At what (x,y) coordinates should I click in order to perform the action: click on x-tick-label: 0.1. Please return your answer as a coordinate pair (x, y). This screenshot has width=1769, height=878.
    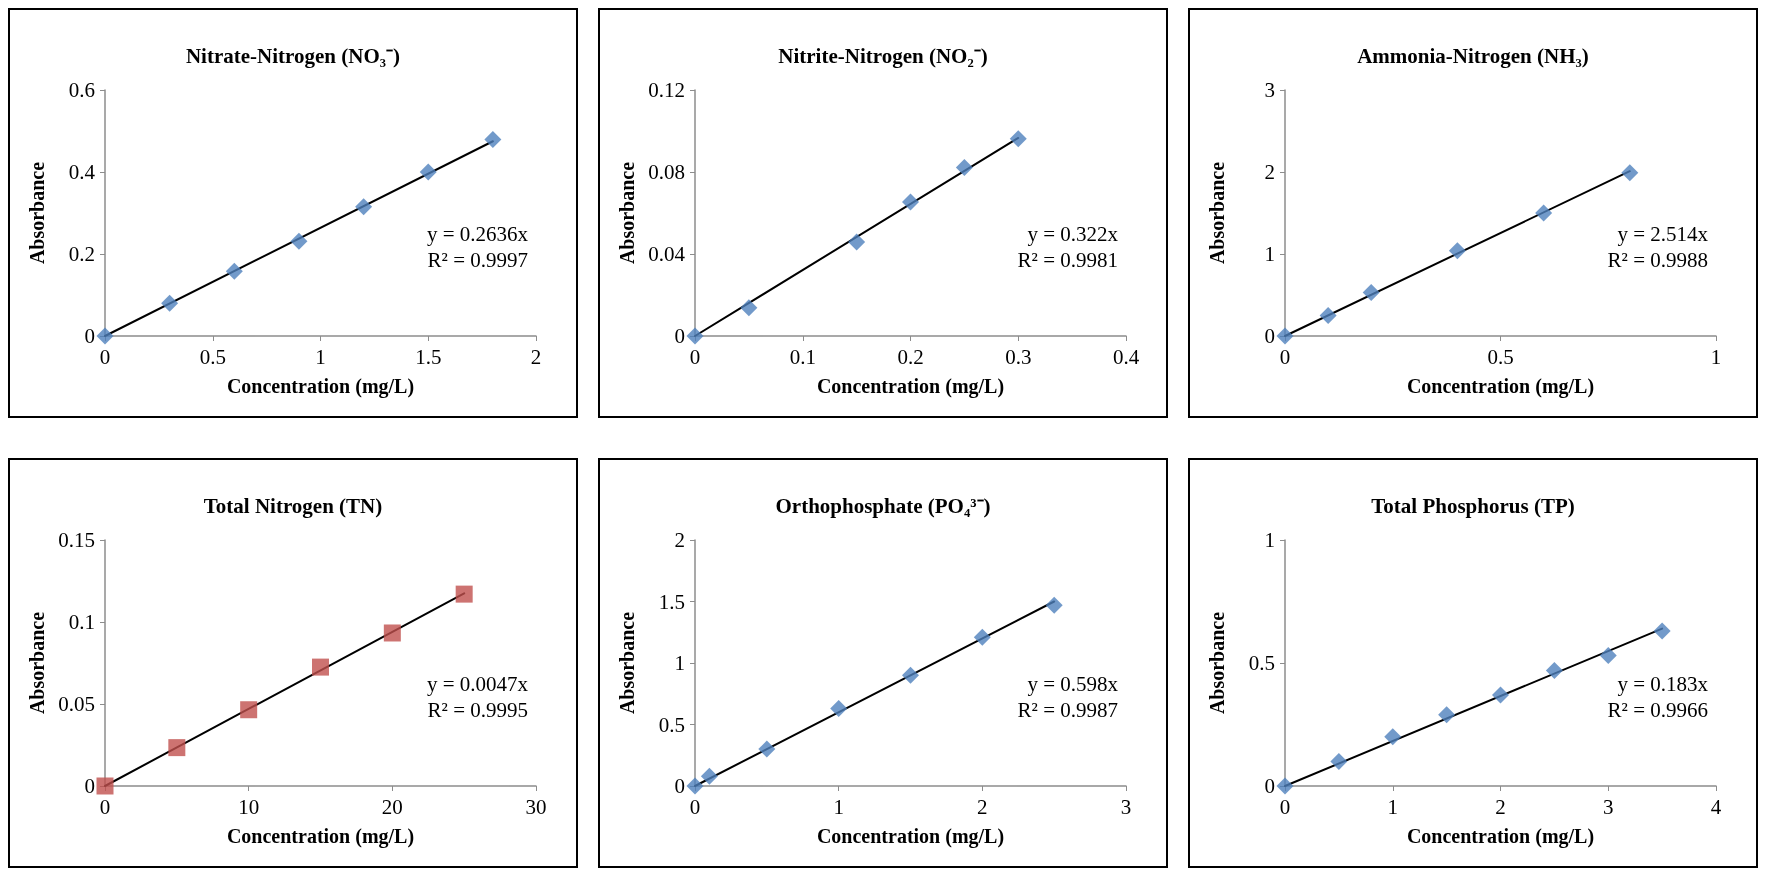
    Looking at the image, I should click on (802, 356).